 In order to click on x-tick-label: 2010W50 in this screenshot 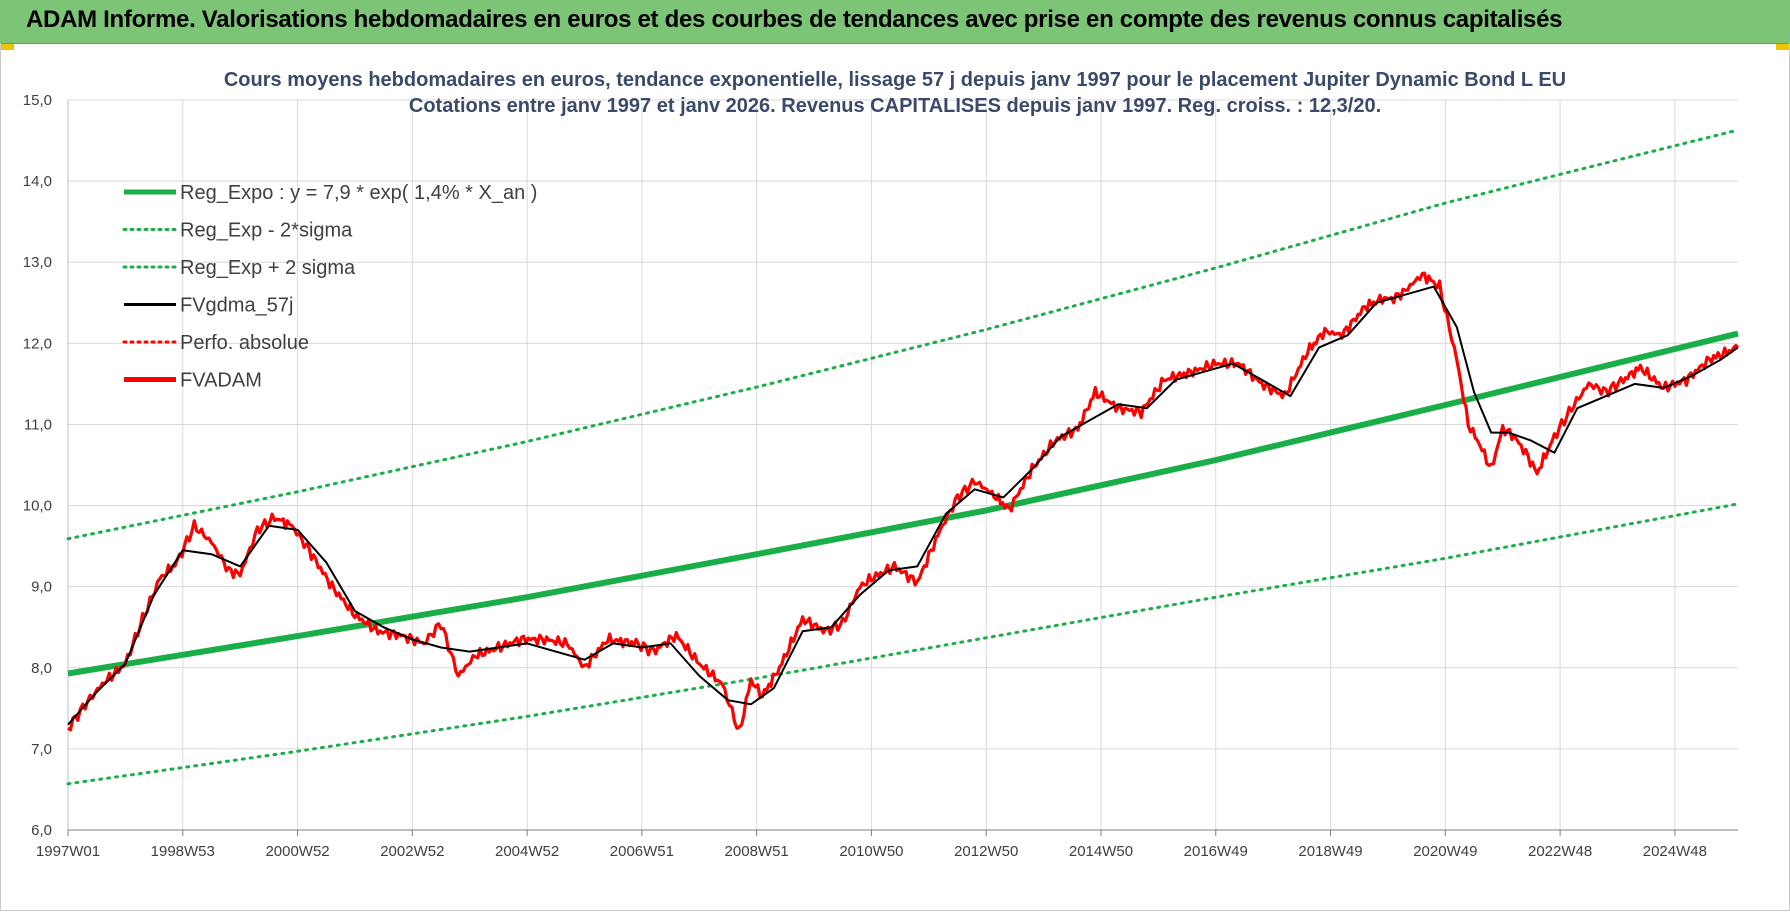, I will do `click(871, 851)`.